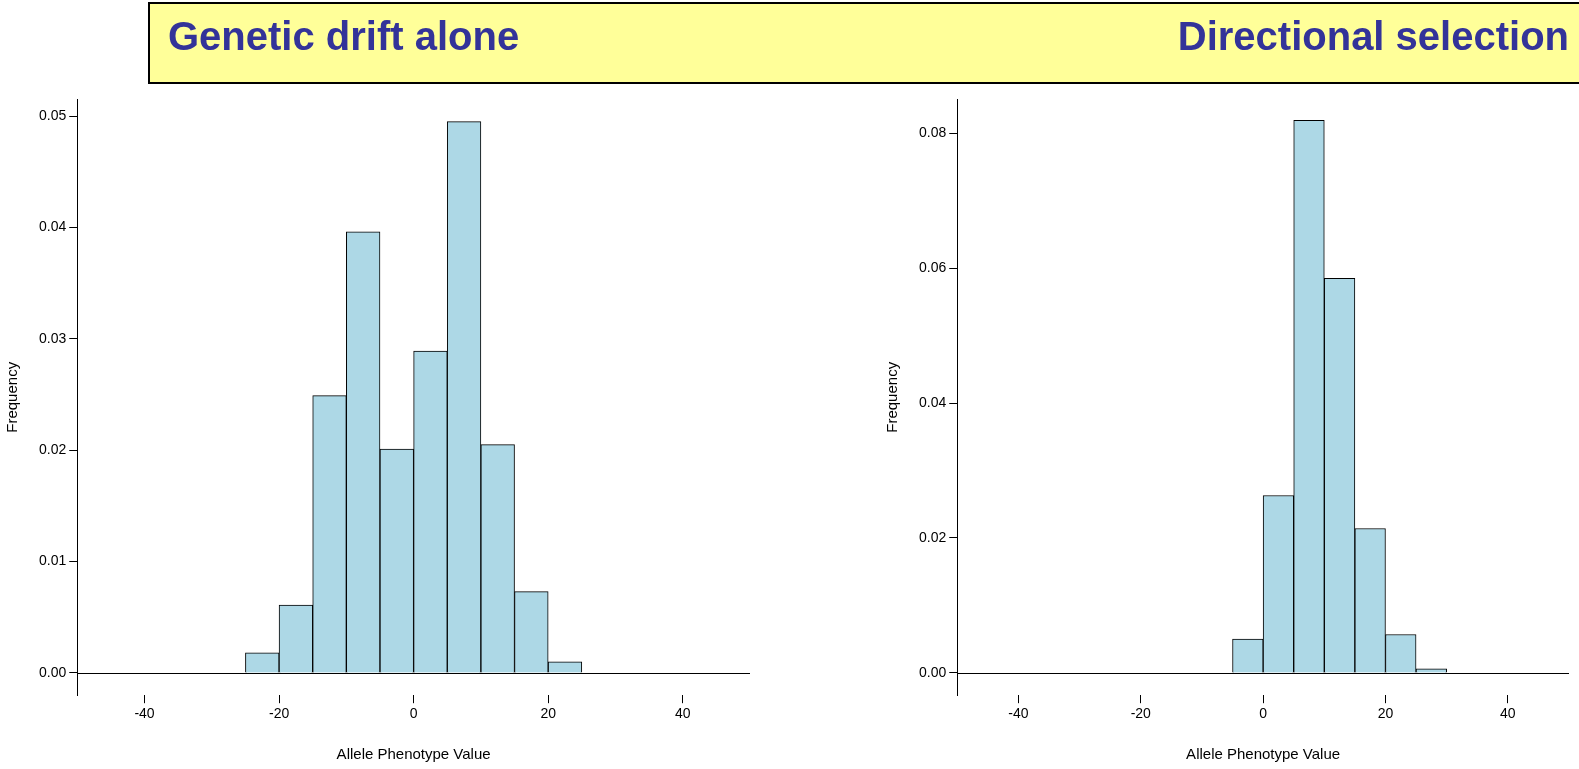 The height and width of the screenshot is (769, 1579). What do you see at coordinates (344, 36) in the screenshot?
I see `chart-title: Genetic drift alone` at bounding box center [344, 36].